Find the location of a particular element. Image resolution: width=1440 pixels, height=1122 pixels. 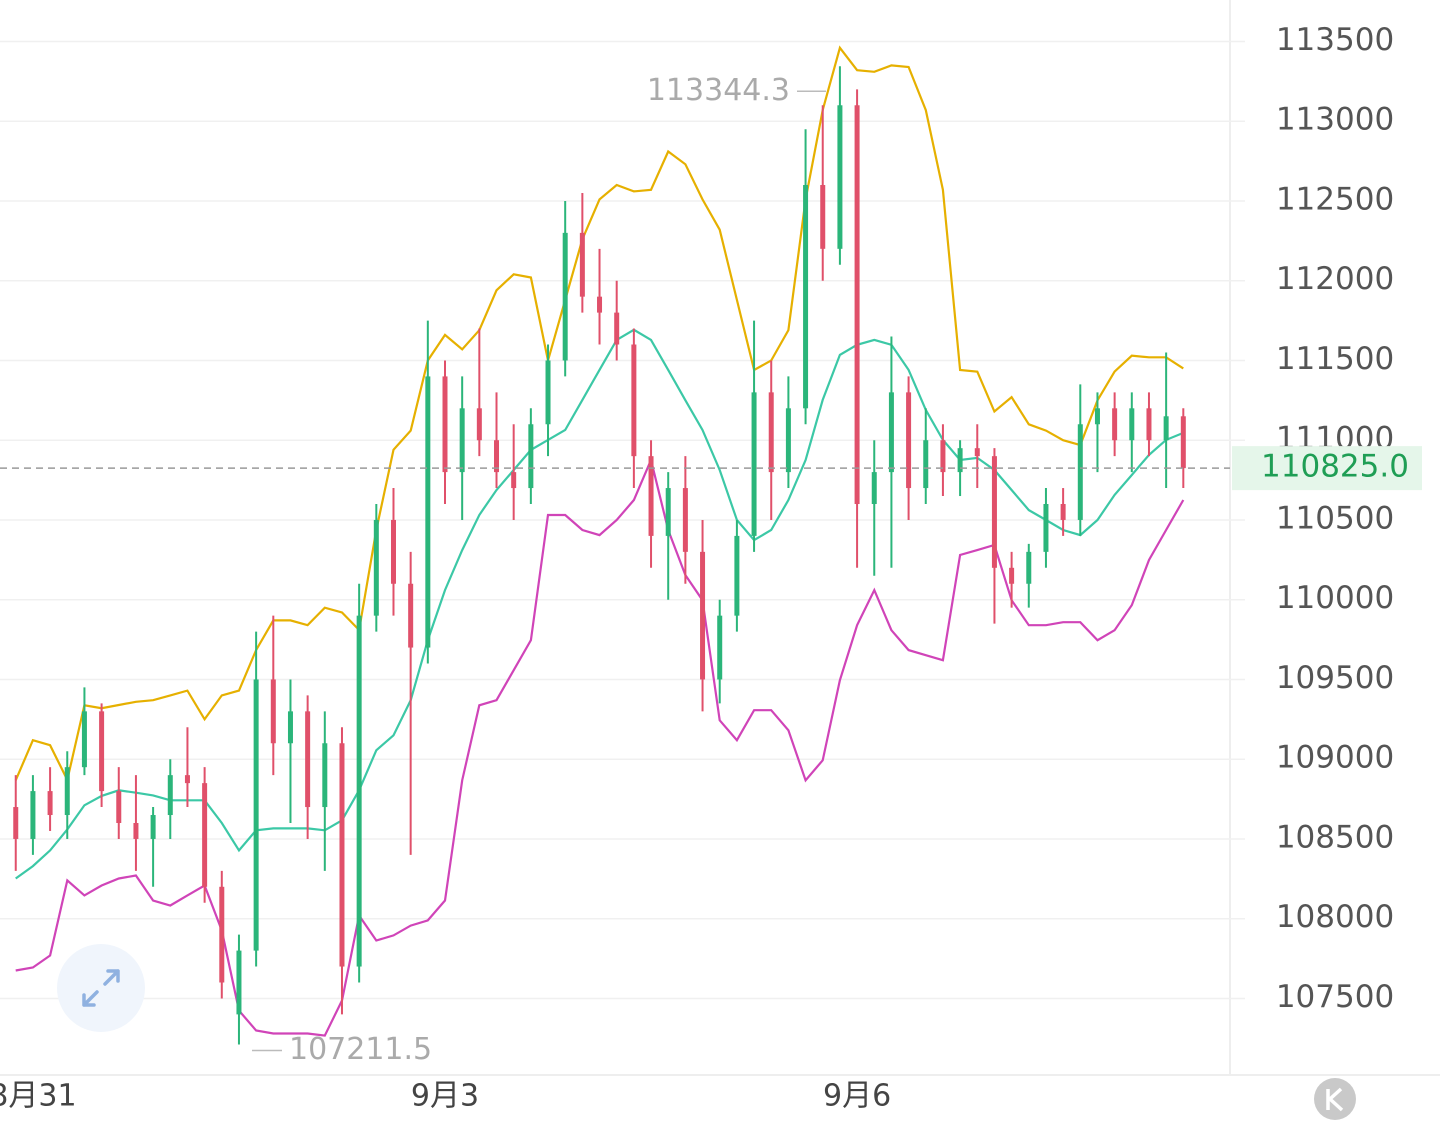

y-tick-label: 110000 is located at coordinates (1335, 598).